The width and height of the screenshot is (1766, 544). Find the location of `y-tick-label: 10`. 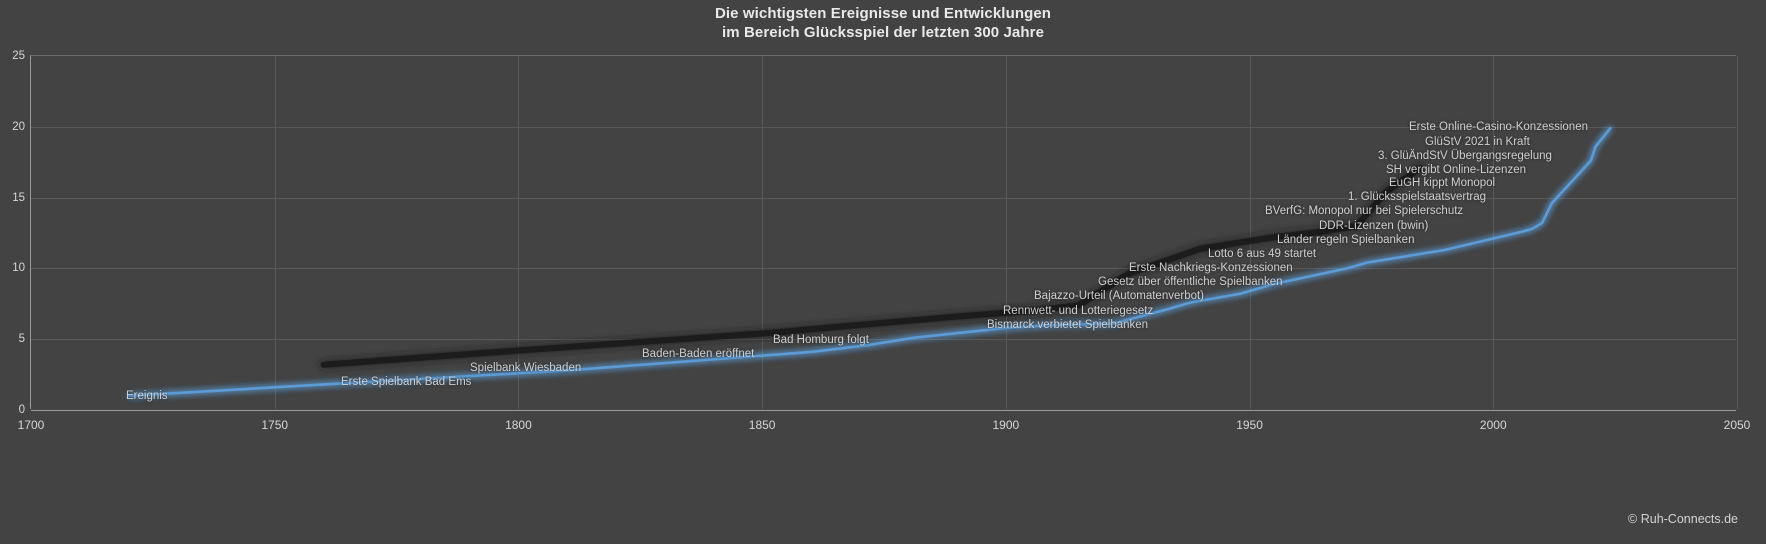

y-tick-label: 10 is located at coordinates (18, 268).